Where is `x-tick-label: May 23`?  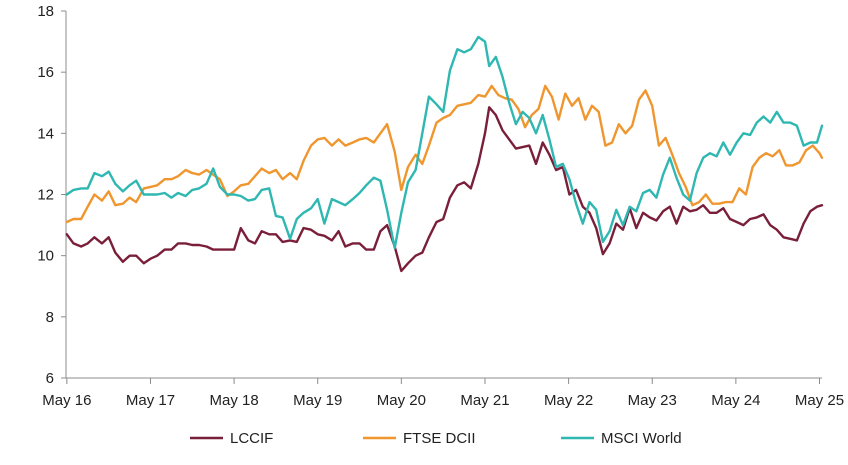 x-tick-label: May 23 is located at coordinates (652, 400).